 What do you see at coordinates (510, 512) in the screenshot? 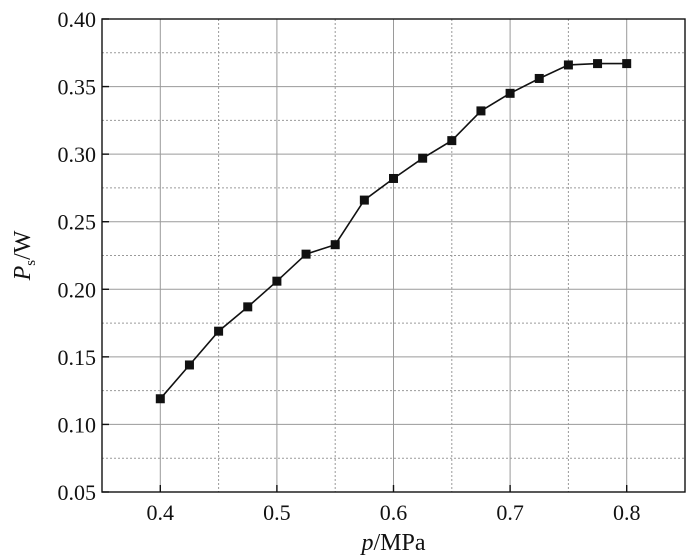
I see `x-tick-label-3: 0.7` at bounding box center [510, 512].